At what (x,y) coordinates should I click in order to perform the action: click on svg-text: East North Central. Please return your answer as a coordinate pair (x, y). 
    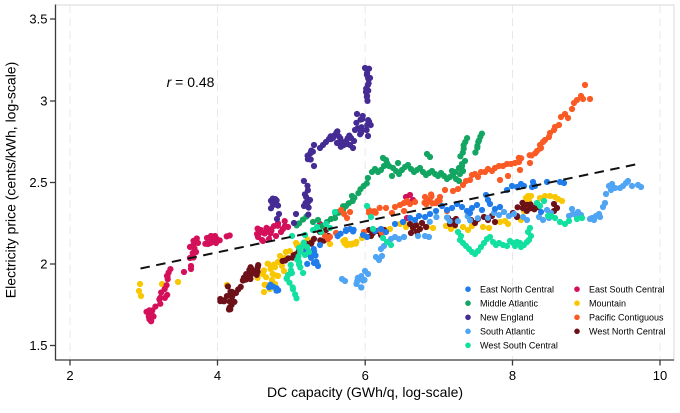
    Looking at the image, I should click on (517, 289).